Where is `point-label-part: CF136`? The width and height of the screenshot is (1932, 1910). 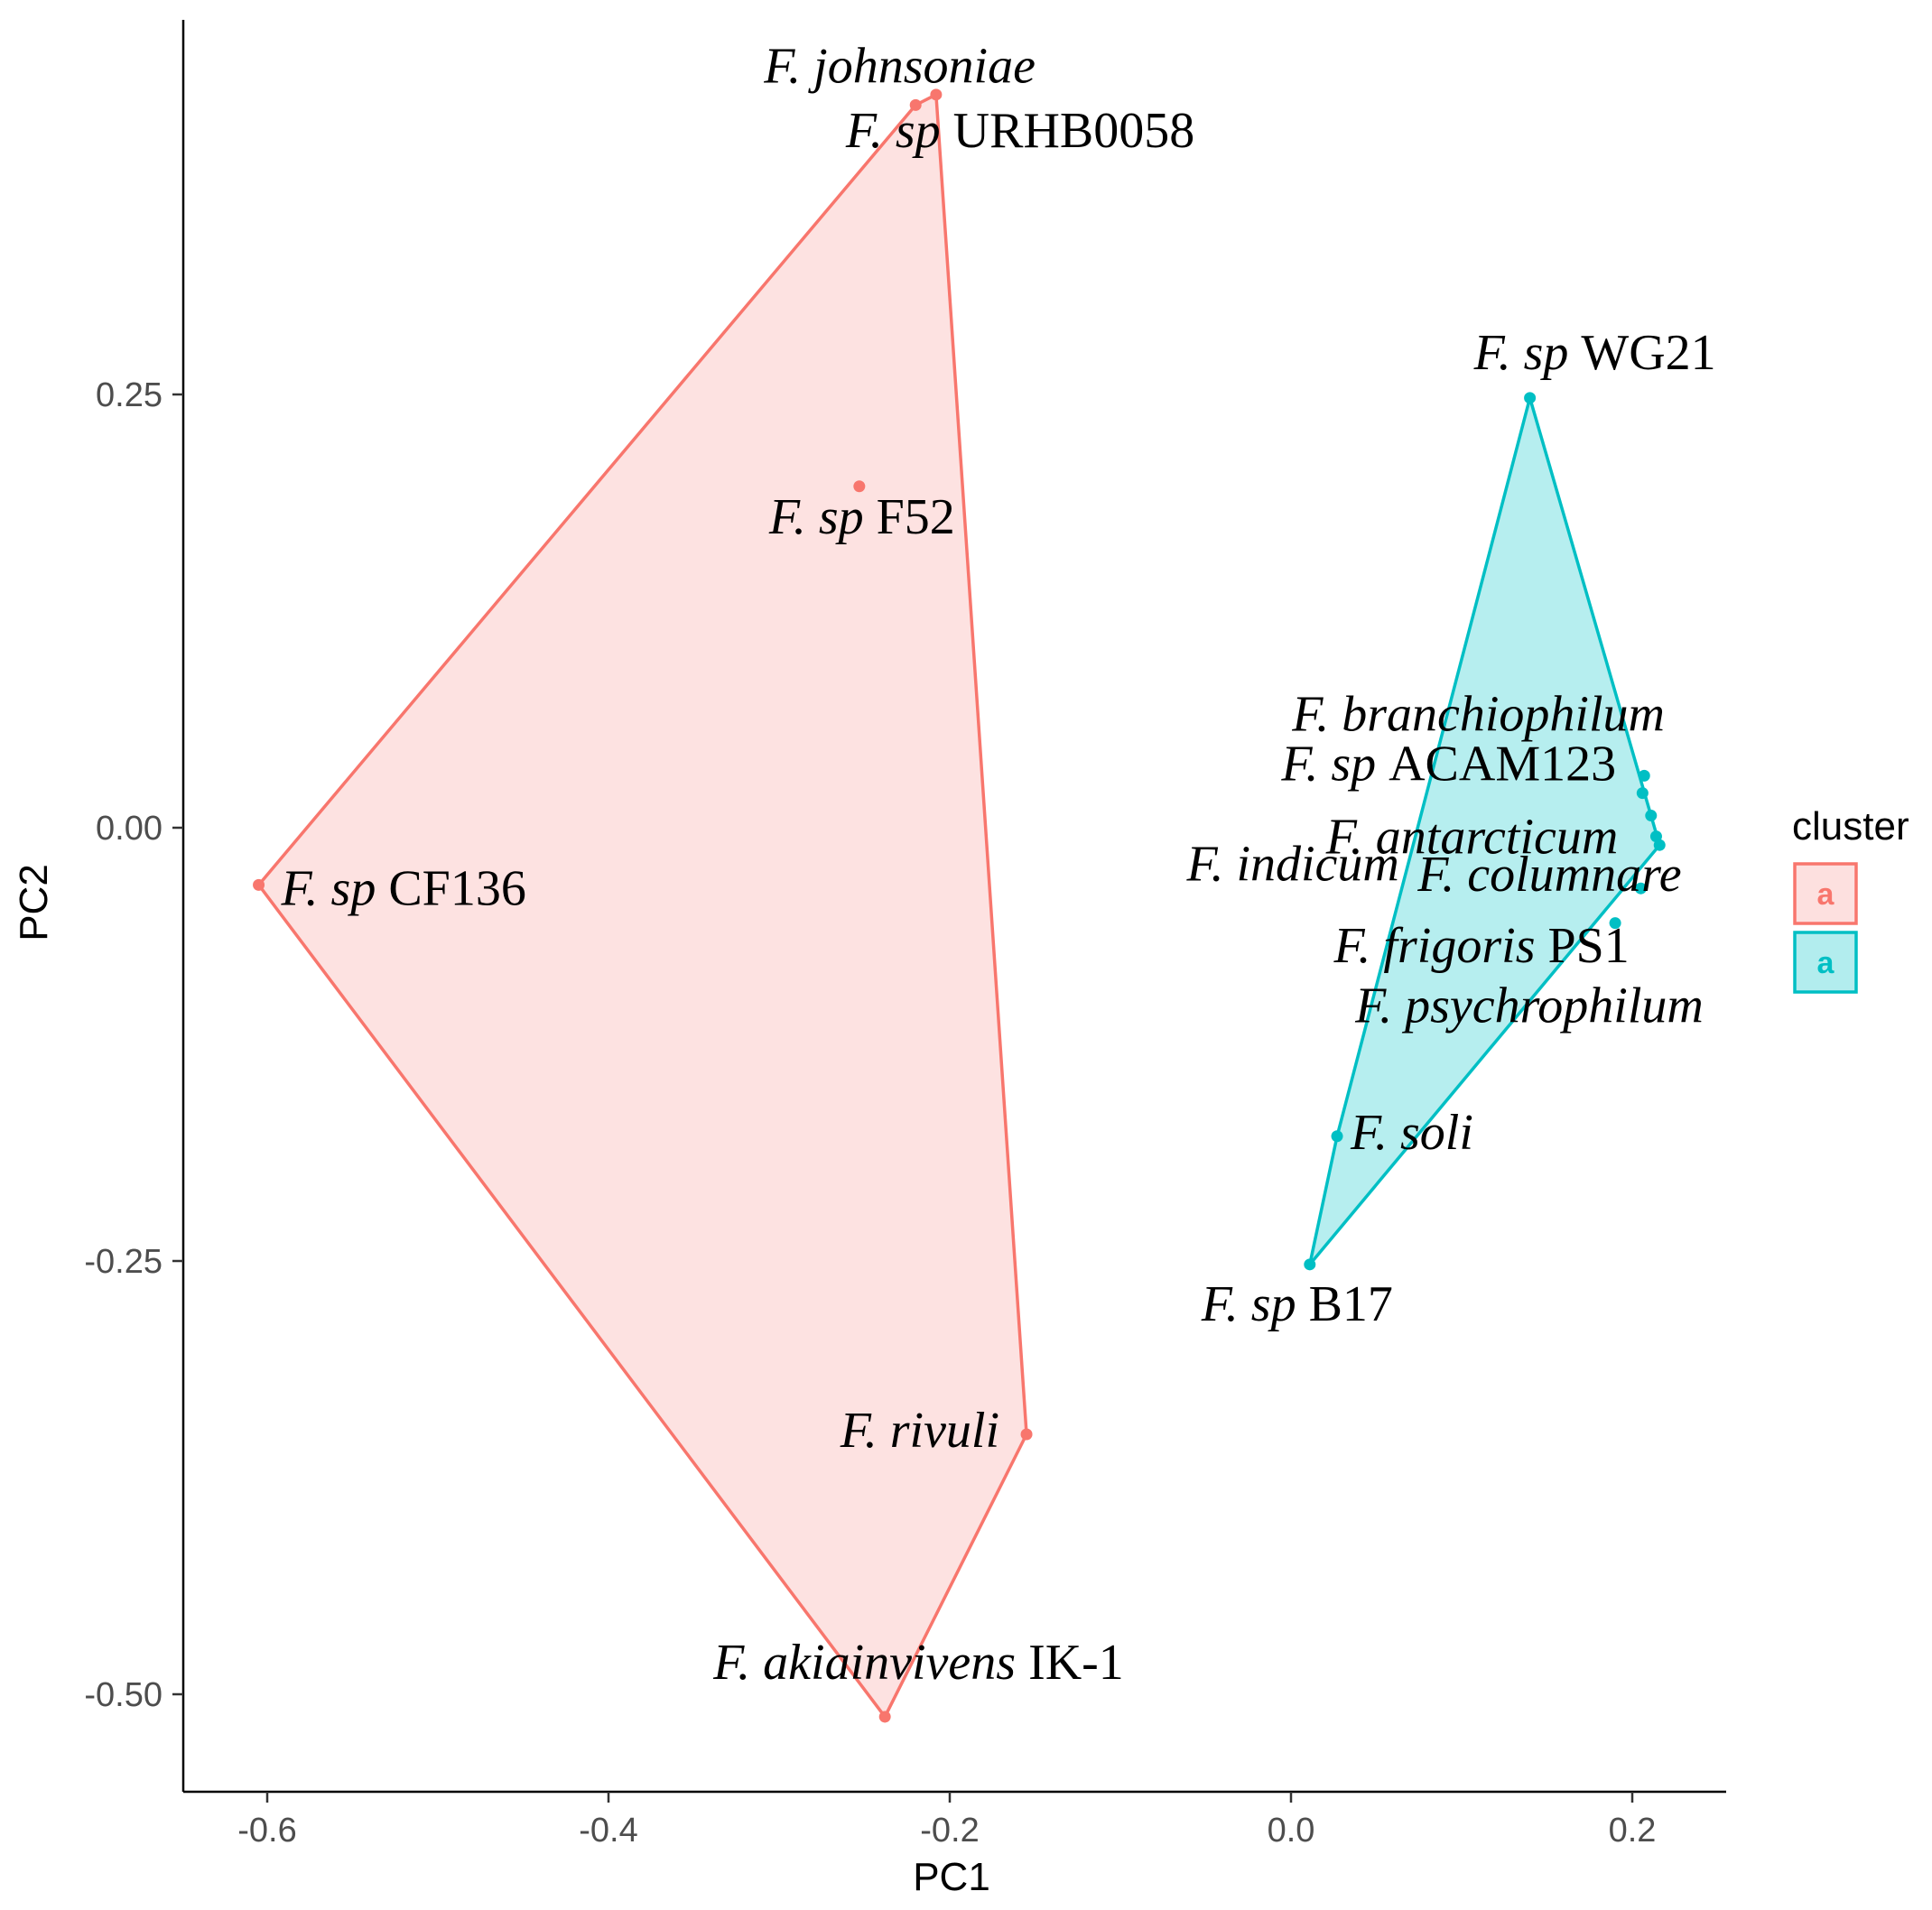
point-label-part: CF136 is located at coordinates (457, 888).